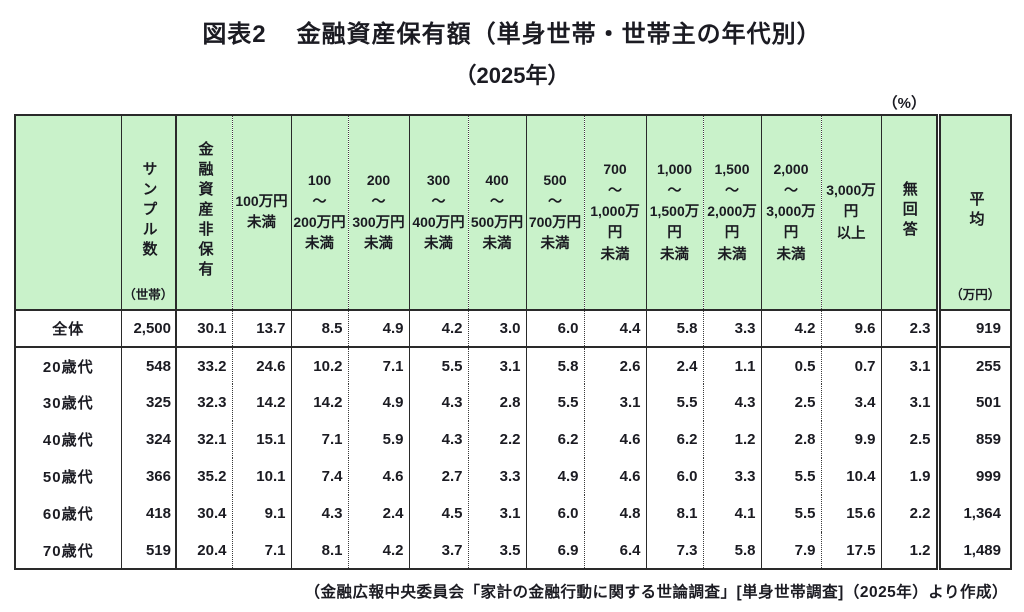  What do you see at coordinates (203, 476) in the screenshot?
I see `data-cell: 35.2` at bounding box center [203, 476].